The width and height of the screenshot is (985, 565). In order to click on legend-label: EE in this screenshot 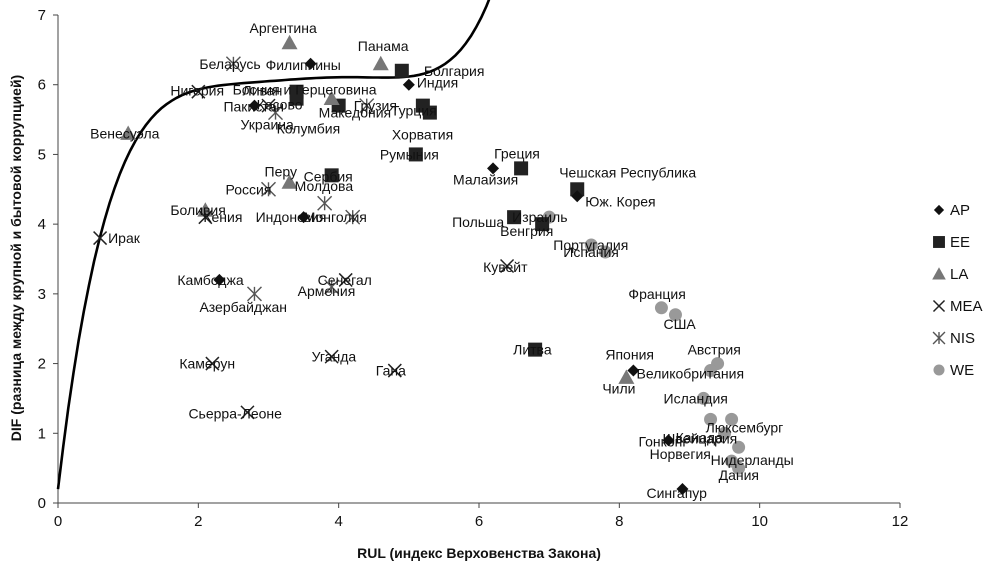, I will do `click(960, 242)`.